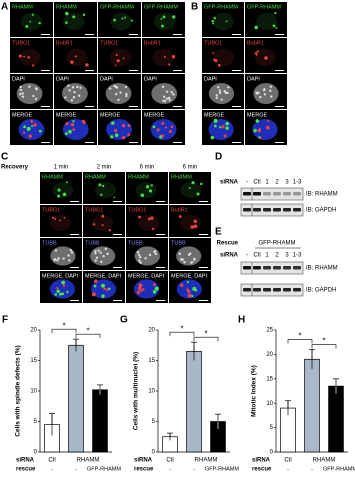  What do you see at coordinates (264, 7) in the screenshot?
I see `channel-label: GFP-RHAMM` at bounding box center [264, 7].